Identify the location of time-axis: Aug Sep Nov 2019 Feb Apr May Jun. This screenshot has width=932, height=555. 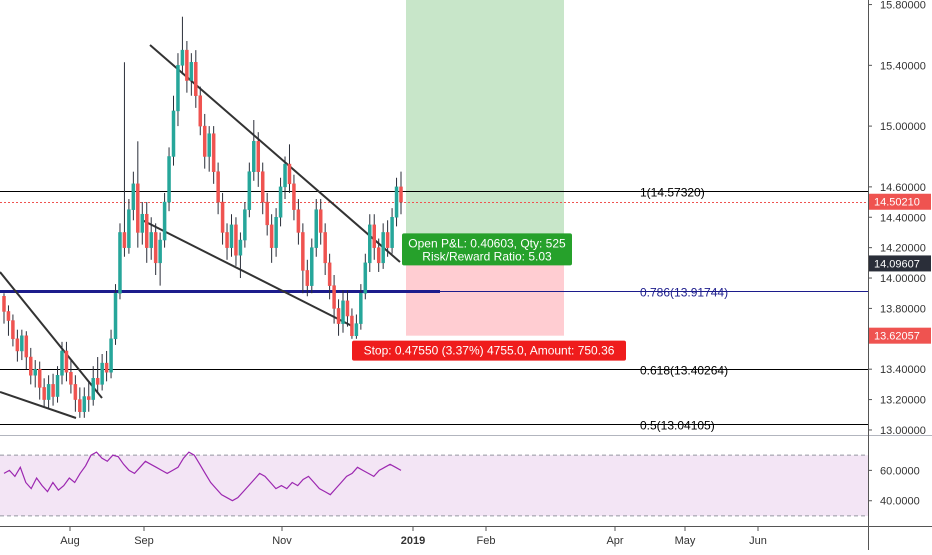
(466, 536).